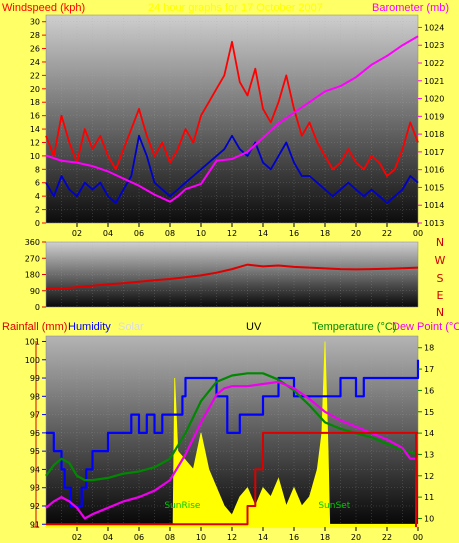 The width and height of the screenshot is (459, 543). What do you see at coordinates (35, 433) in the screenshot?
I see `humidity-axis-tick-label: 96` at bounding box center [35, 433].